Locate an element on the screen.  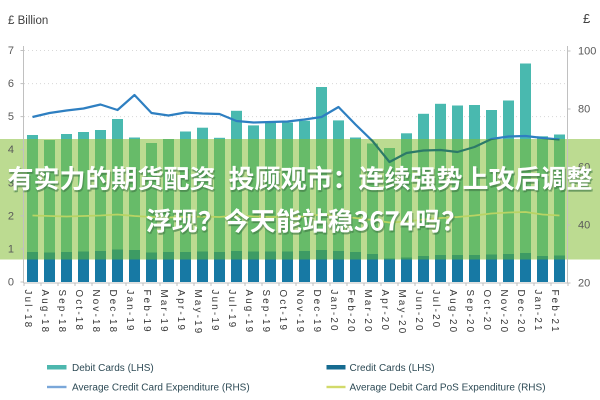
svg-text: Jul-19 is located at coordinates (231, 310).